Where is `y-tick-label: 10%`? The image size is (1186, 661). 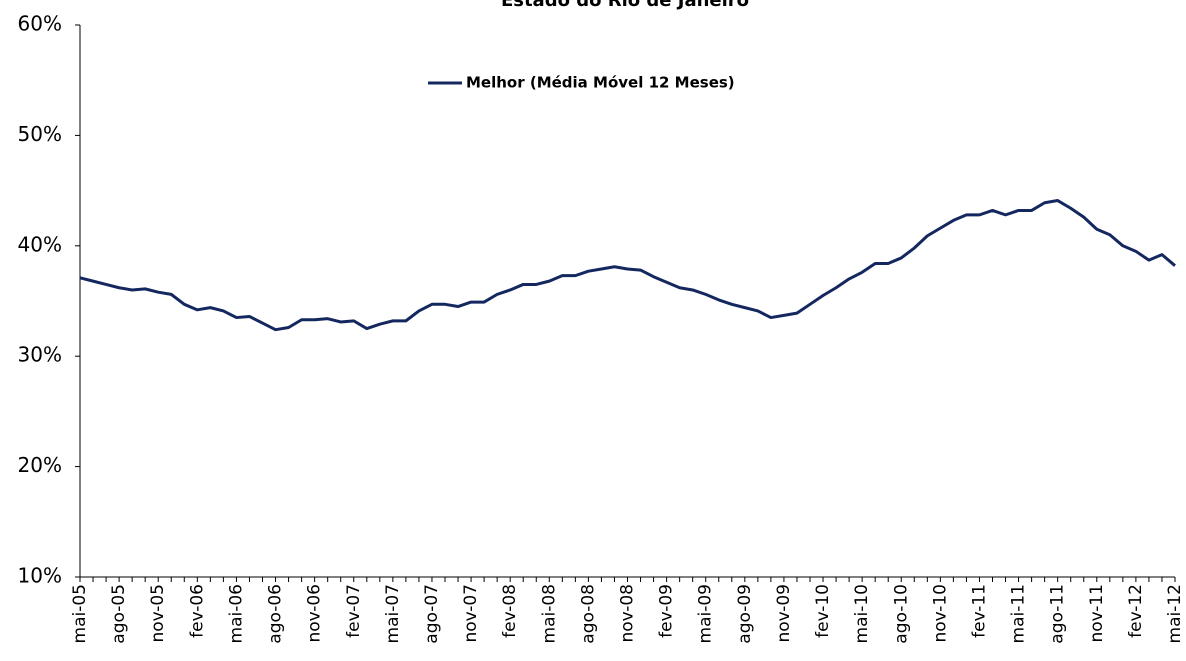 y-tick-label: 10% is located at coordinates (40, 576).